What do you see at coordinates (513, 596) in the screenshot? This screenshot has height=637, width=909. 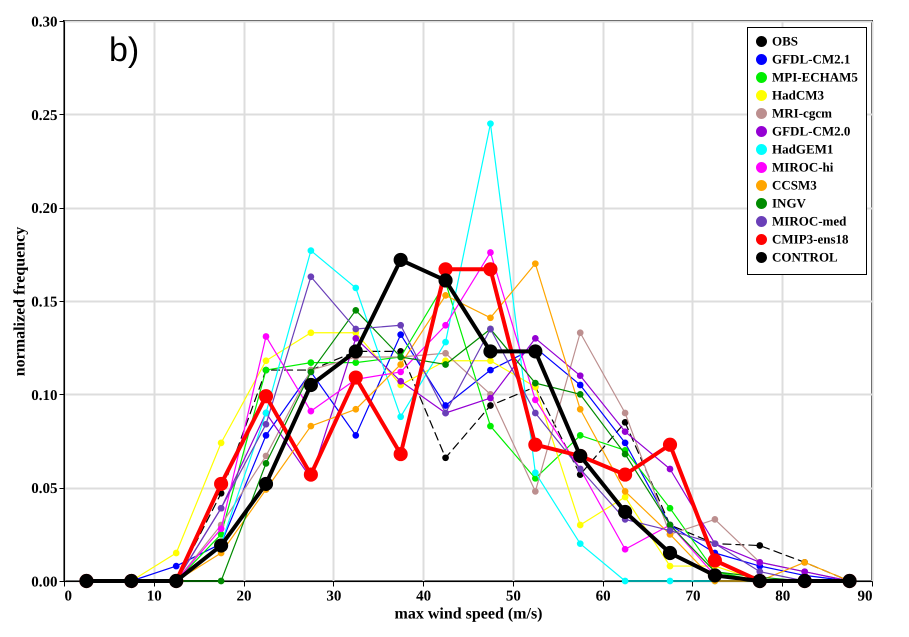 I see `x-tick-label: 50` at bounding box center [513, 596].